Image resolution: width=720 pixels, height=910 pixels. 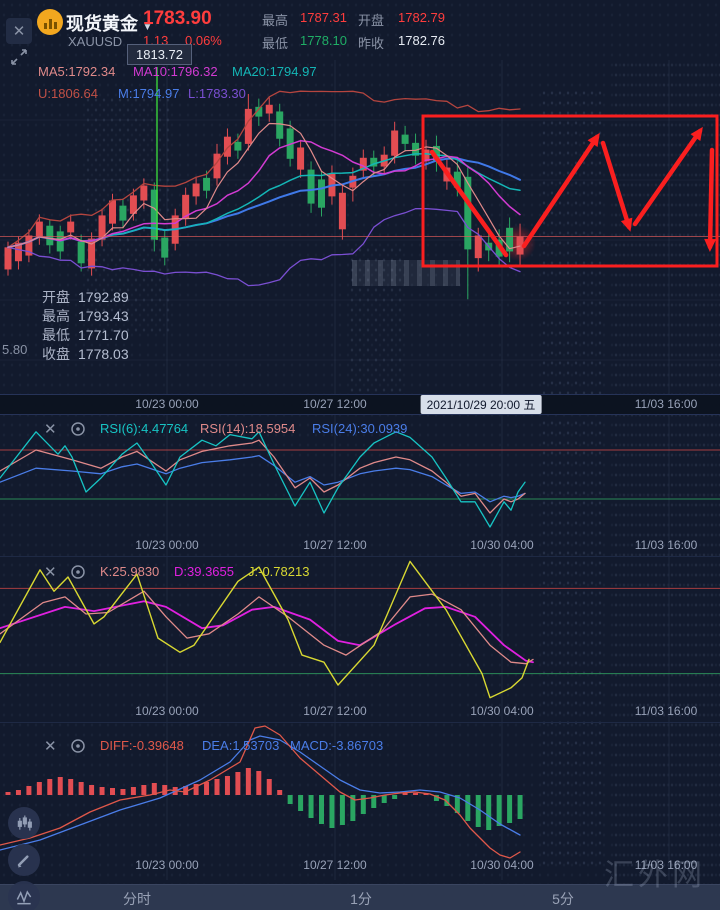 I want to click on macd-settings-button, so click(x=78, y=748).